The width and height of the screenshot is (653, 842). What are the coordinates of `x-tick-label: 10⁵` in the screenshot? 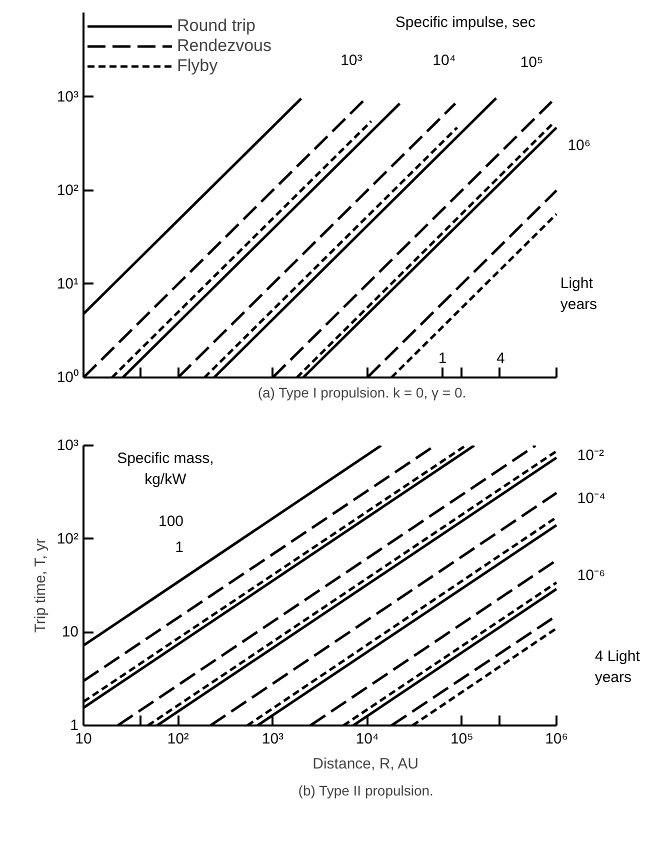 It's located at (462, 739).